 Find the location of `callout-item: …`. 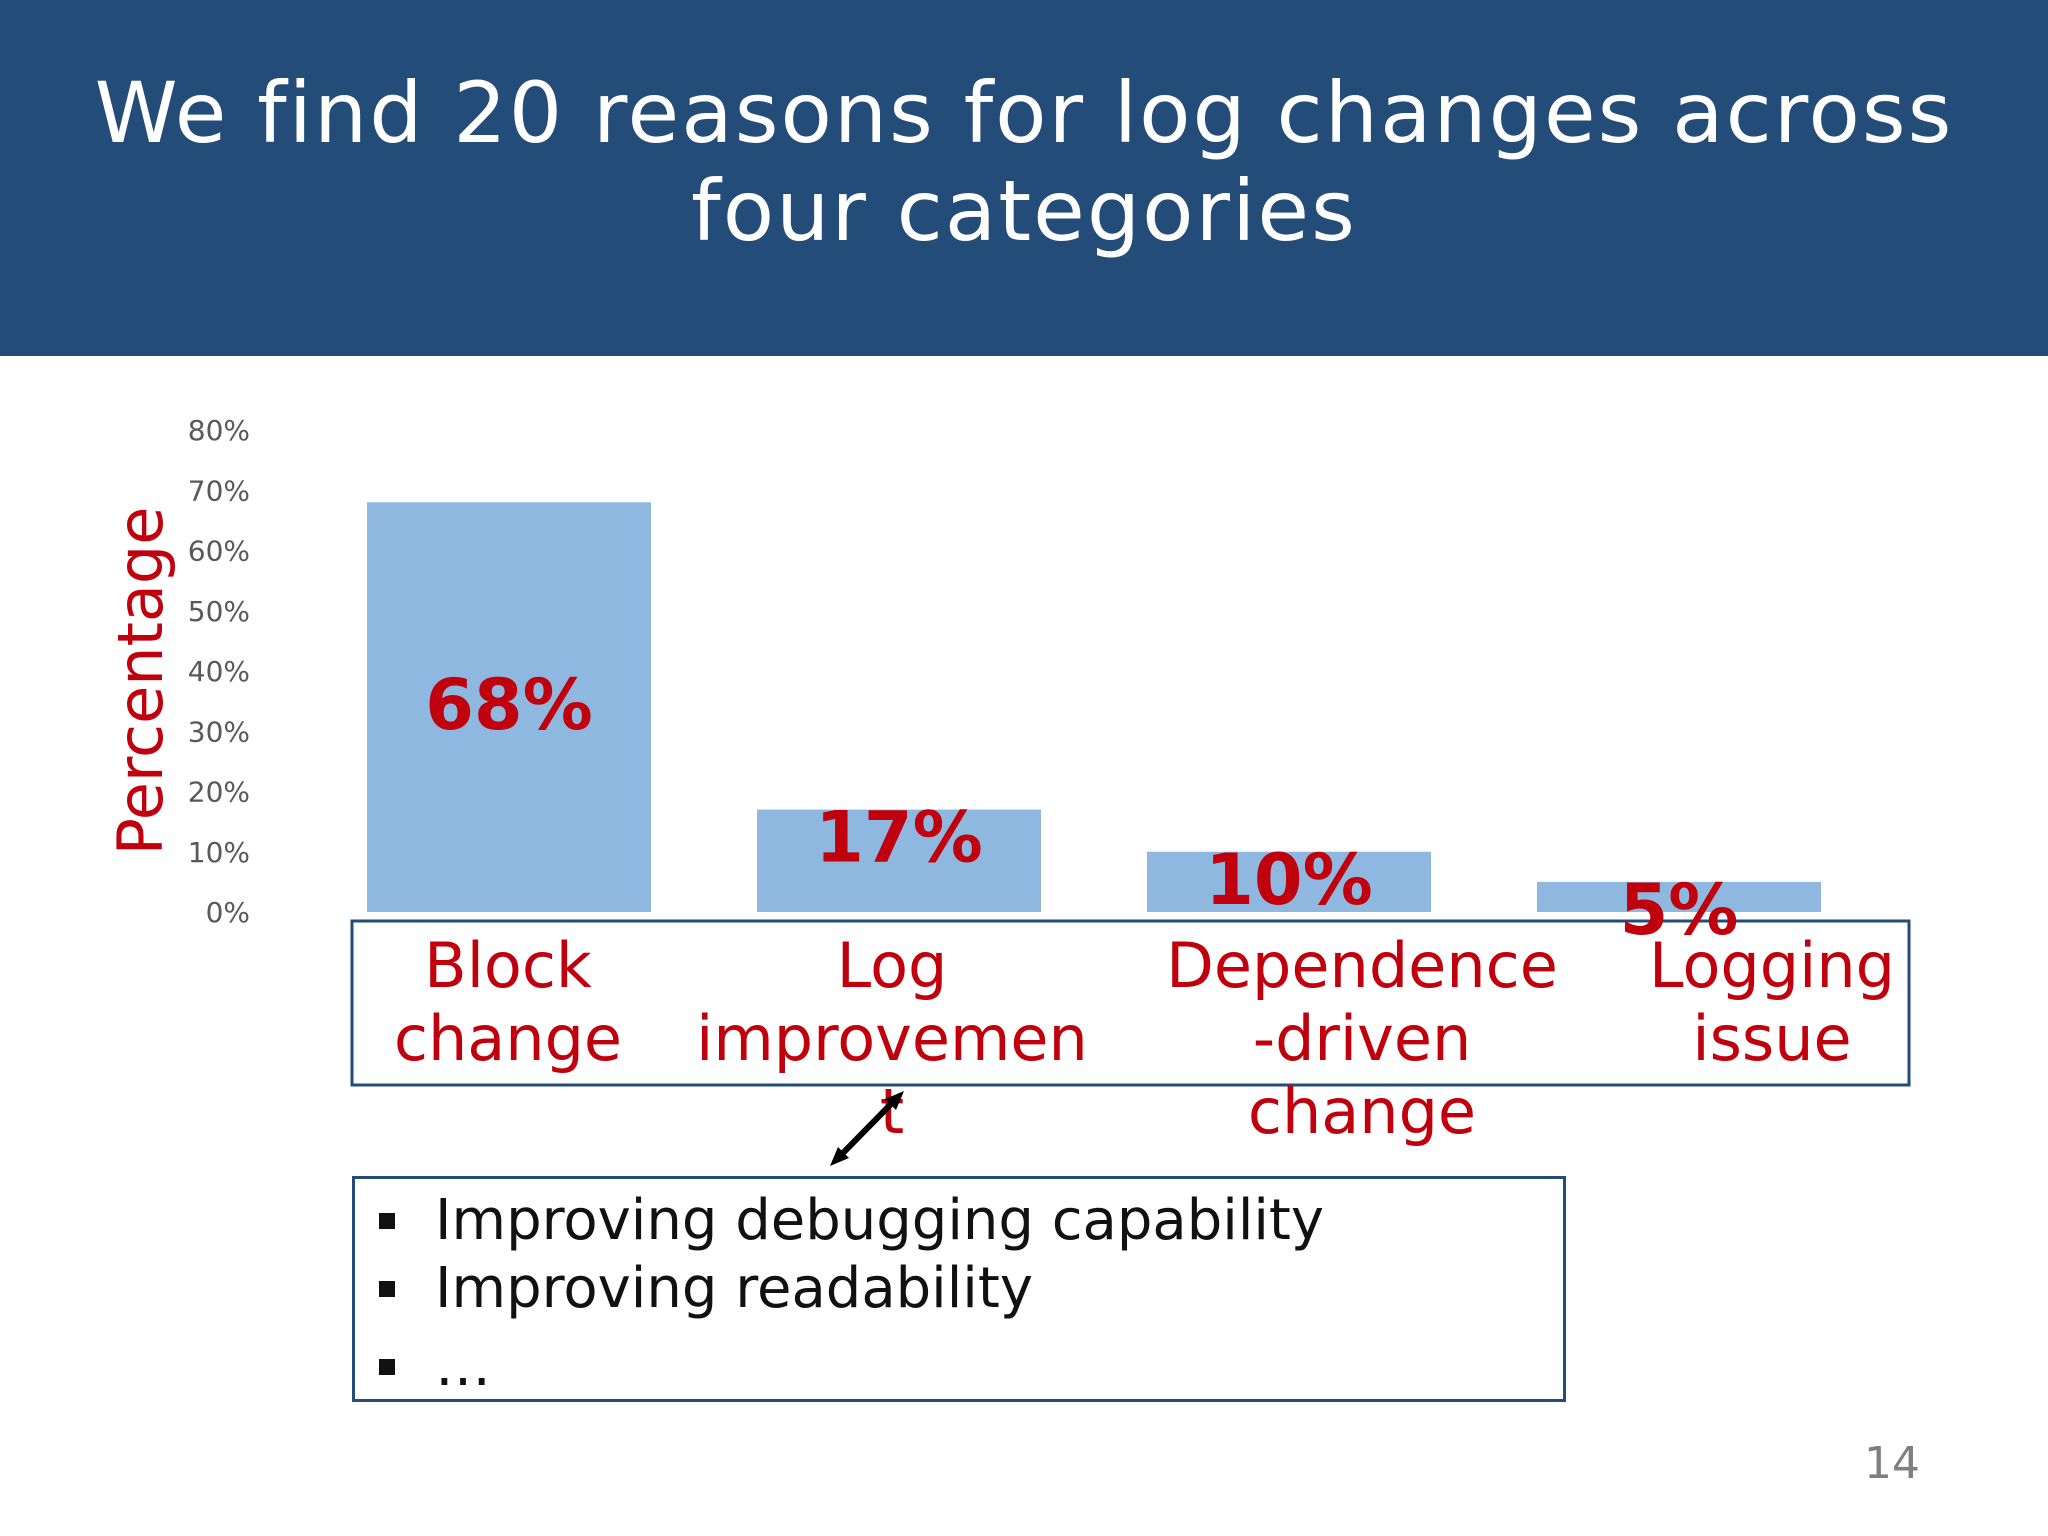

callout-item: … is located at coordinates (849, 1367).